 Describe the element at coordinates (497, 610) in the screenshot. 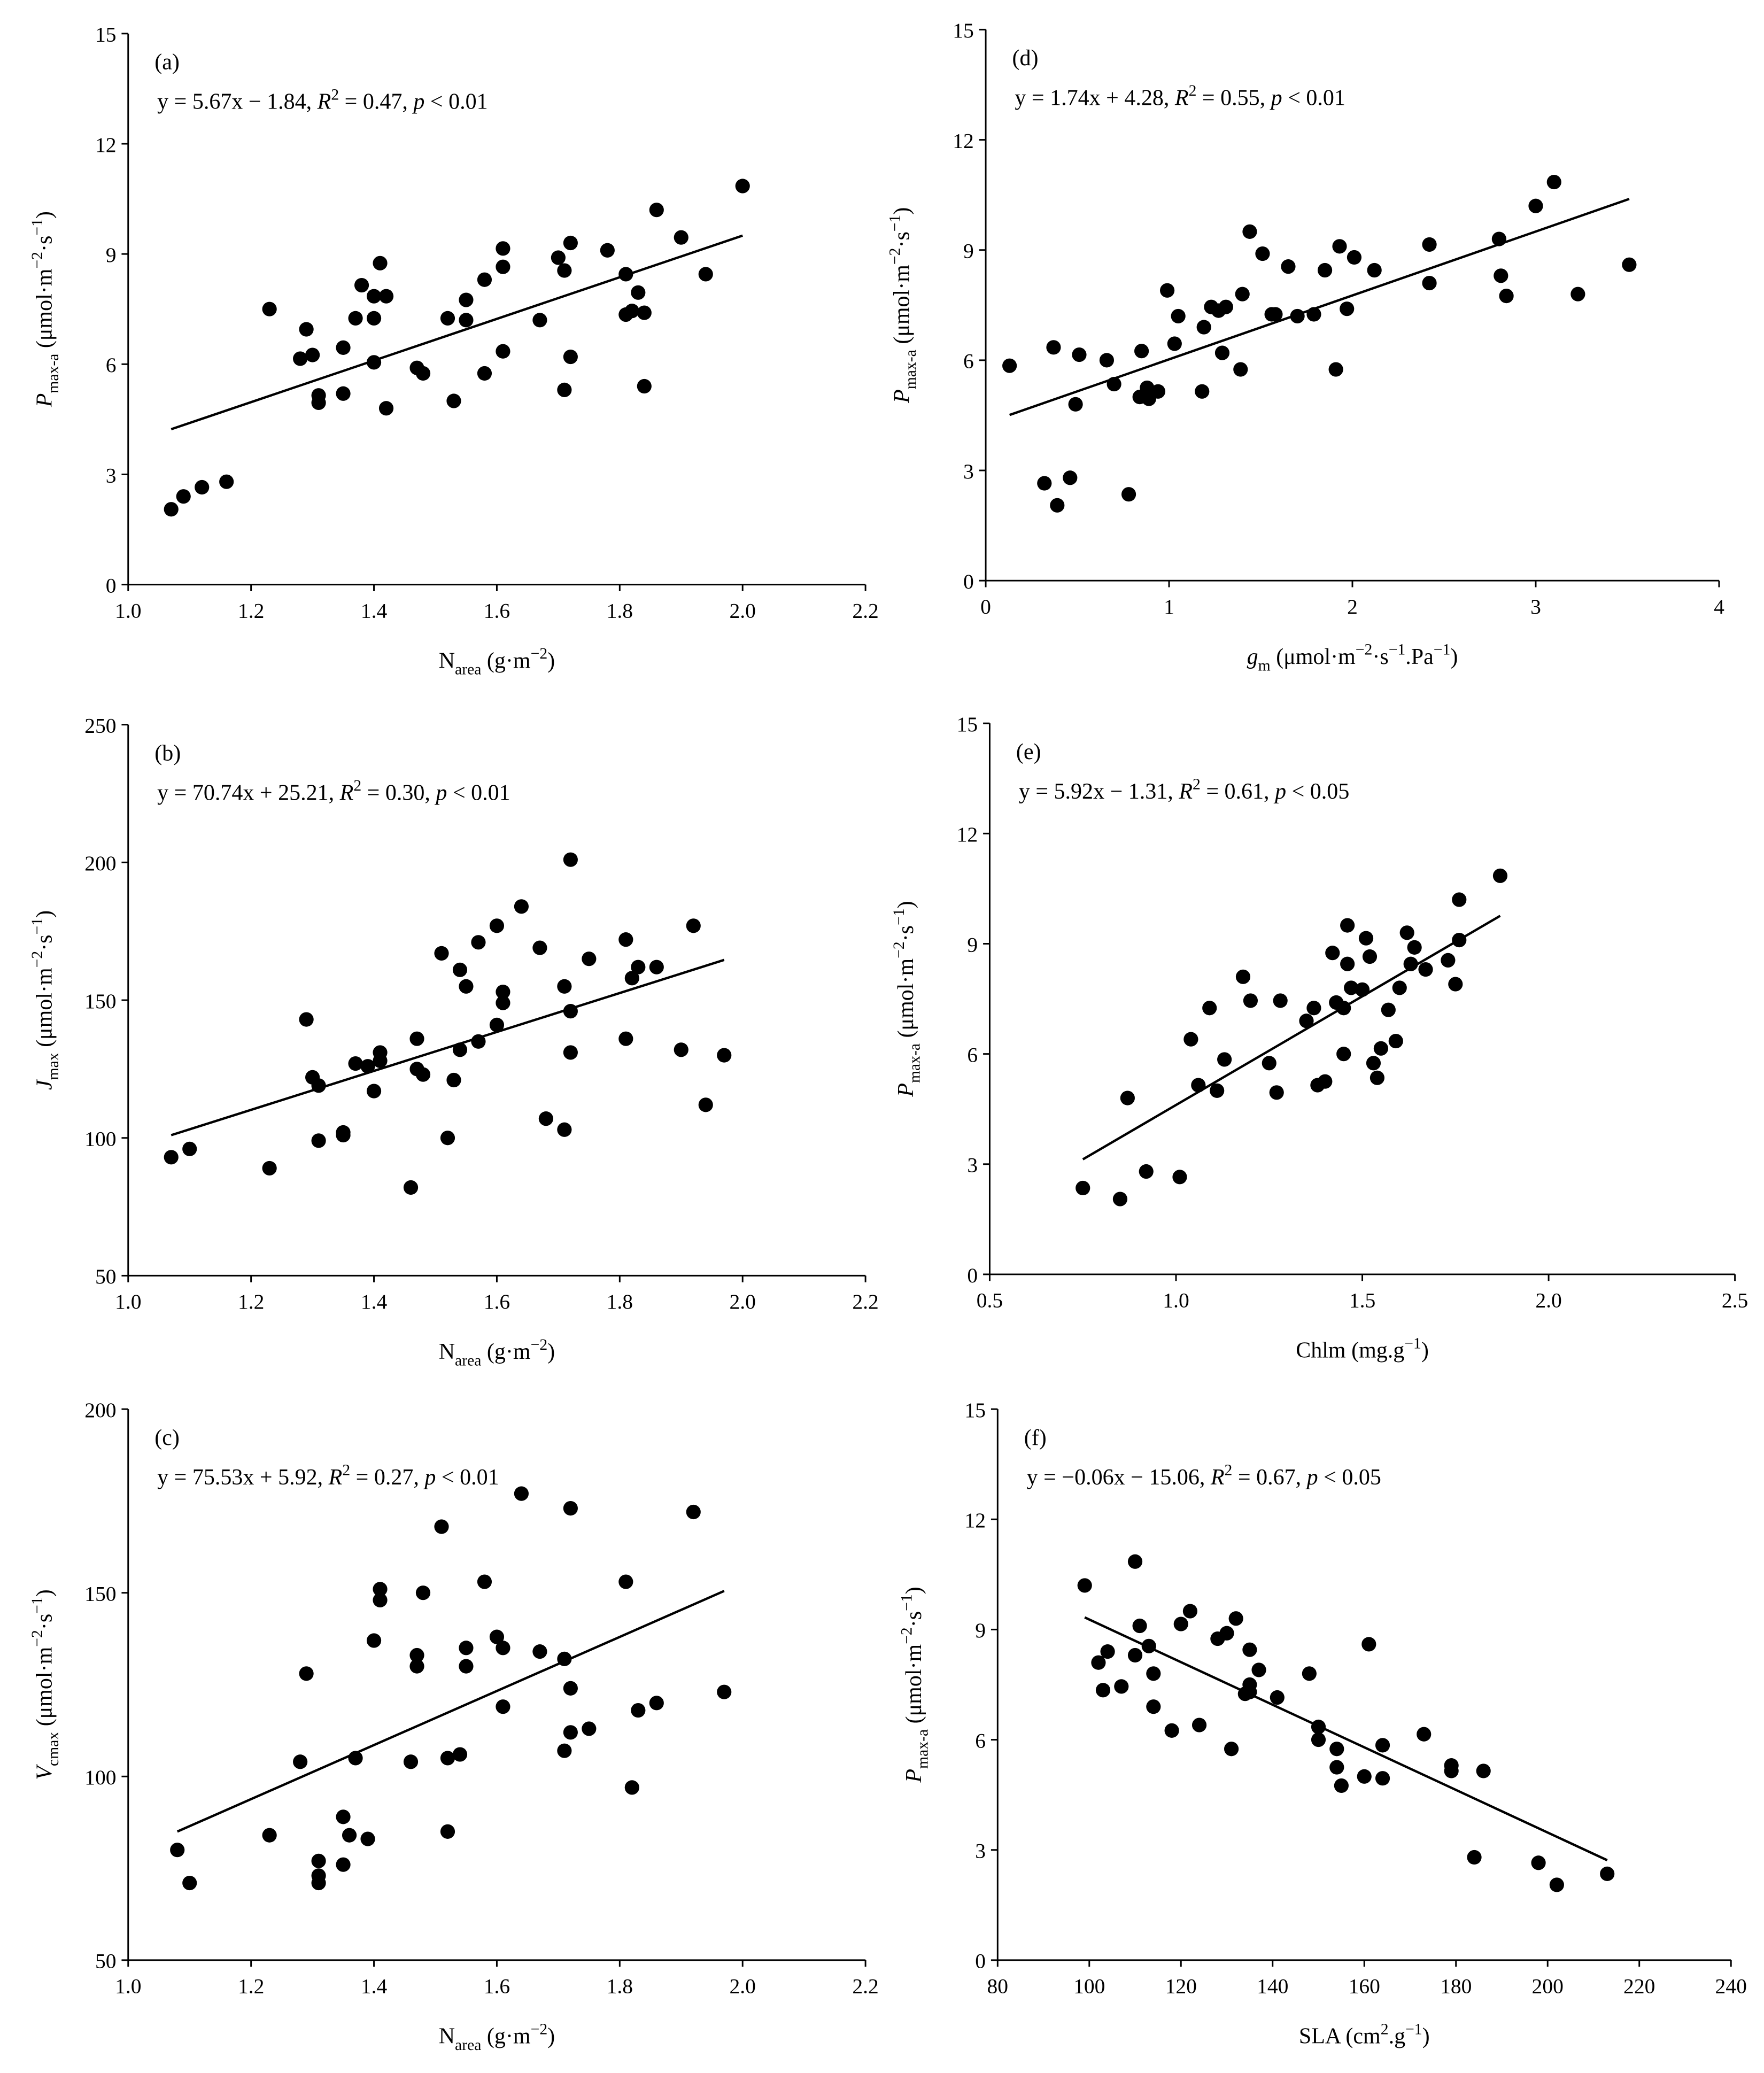

I see `x-tick-label: 1.6` at that location.